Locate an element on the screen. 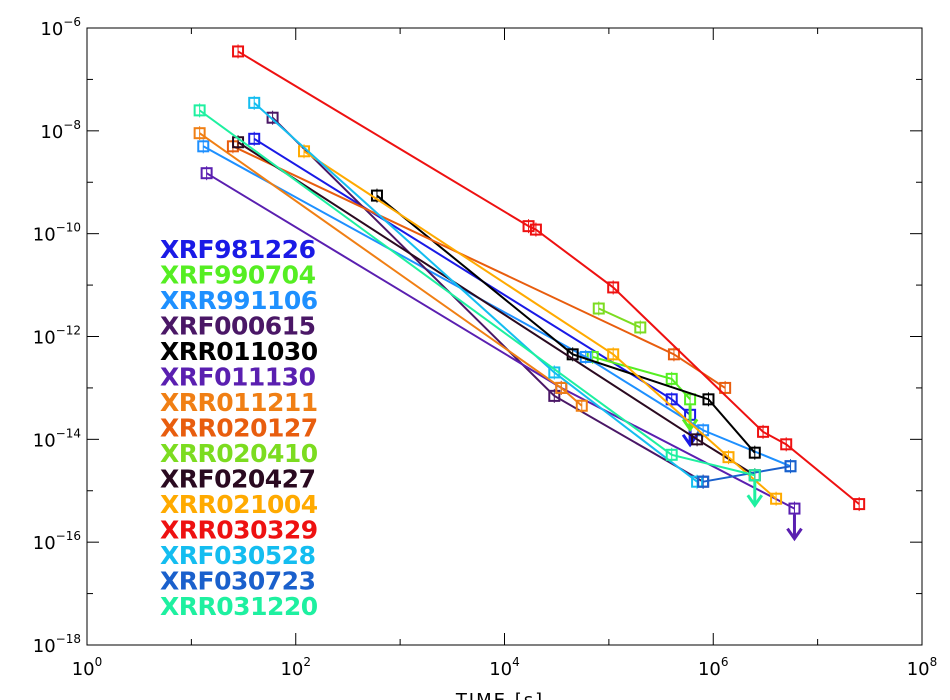  legend-entry: XRR991106 is located at coordinates (239, 300).